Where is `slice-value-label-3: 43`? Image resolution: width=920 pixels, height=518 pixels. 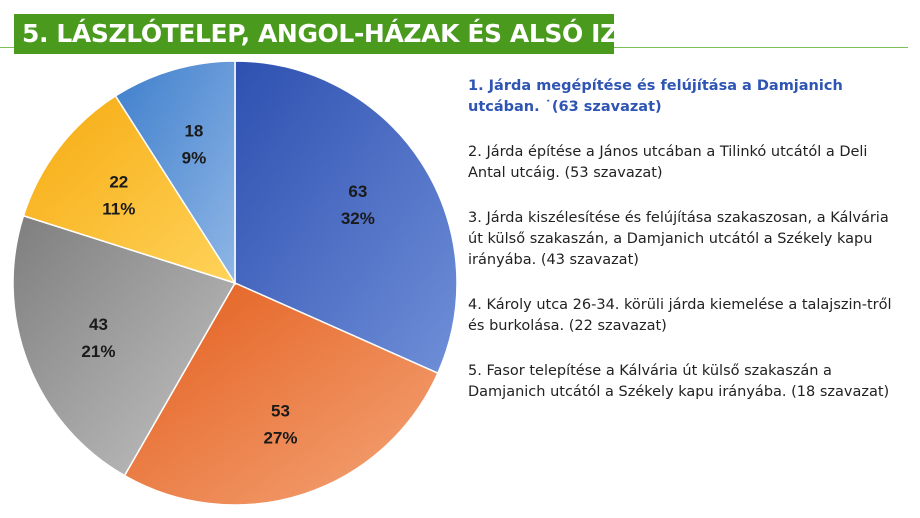 slice-value-label-3: 43 is located at coordinates (98, 324).